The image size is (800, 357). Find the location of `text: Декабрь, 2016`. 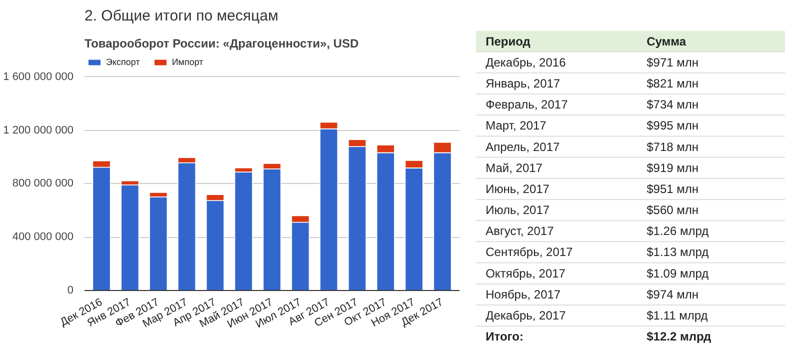

text: Декабрь, 2016 is located at coordinates (526, 62).